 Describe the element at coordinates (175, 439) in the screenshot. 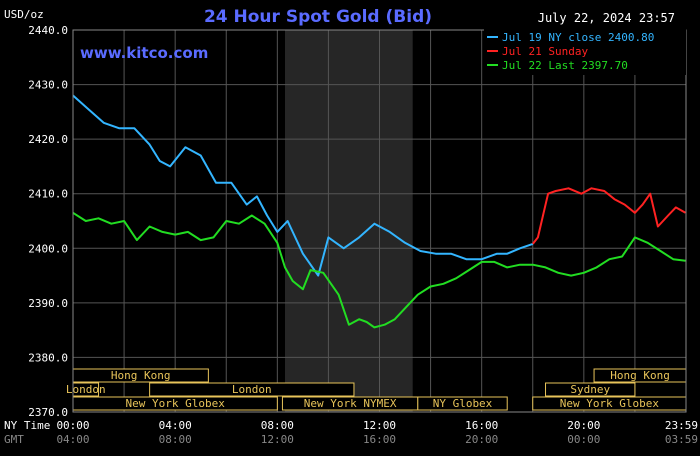

I see `x-tick-label-gmt: 08:00` at that location.